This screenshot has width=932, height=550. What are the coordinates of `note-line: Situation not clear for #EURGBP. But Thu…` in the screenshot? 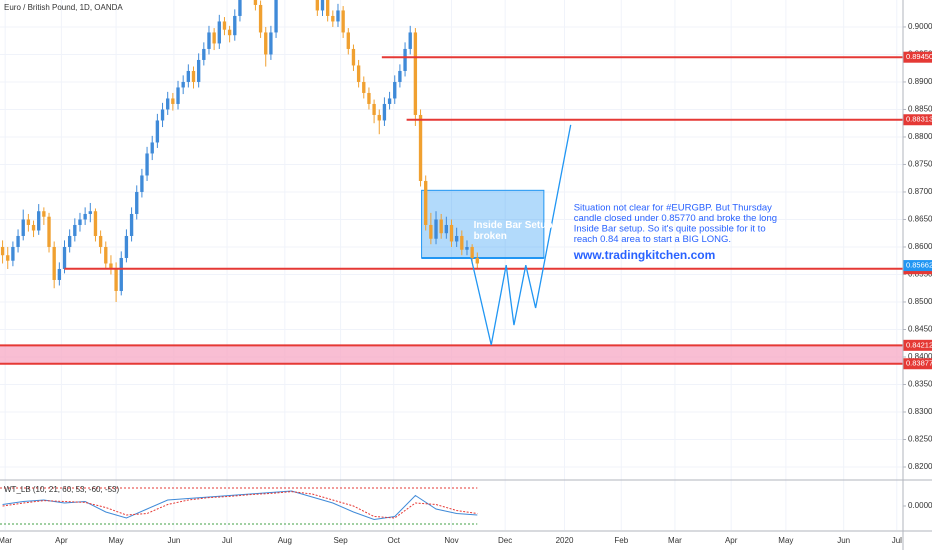 It's located at (673, 208).